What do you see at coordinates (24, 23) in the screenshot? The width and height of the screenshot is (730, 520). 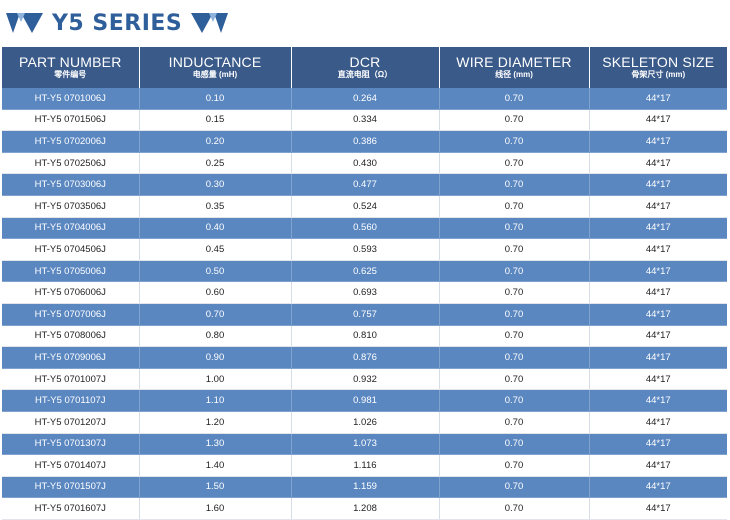 I see `double-triangle-left-icon` at bounding box center [24, 23].